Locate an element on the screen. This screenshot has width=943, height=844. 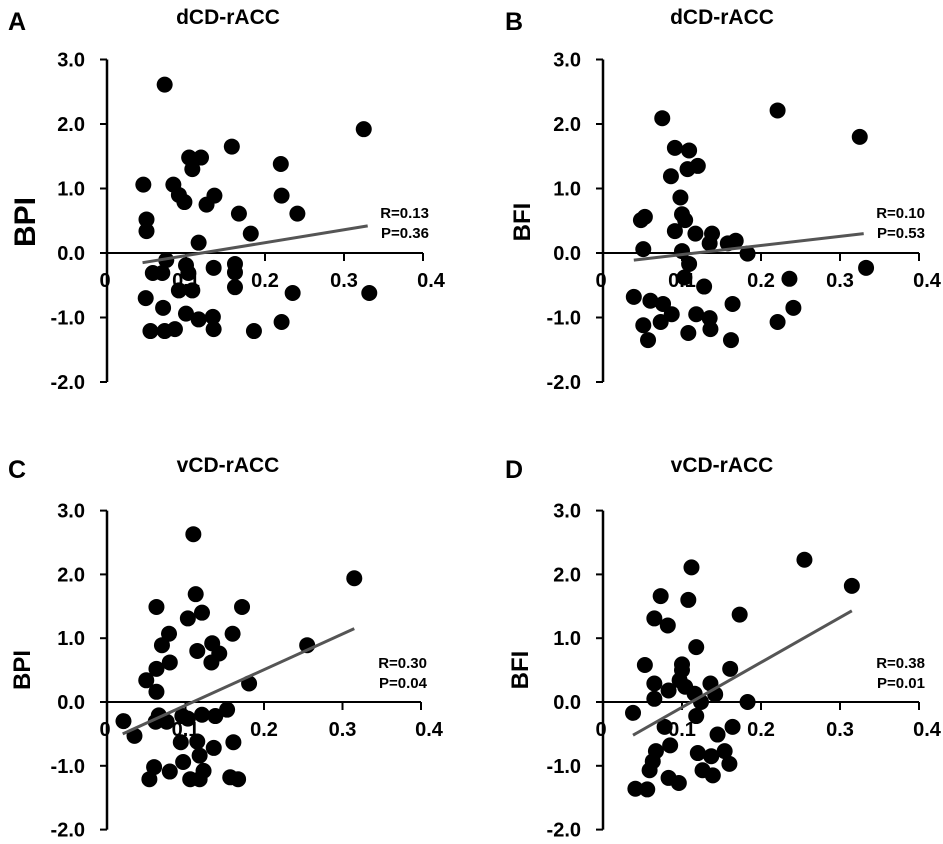
panel-letter: A is located at coordinates (17, 22).